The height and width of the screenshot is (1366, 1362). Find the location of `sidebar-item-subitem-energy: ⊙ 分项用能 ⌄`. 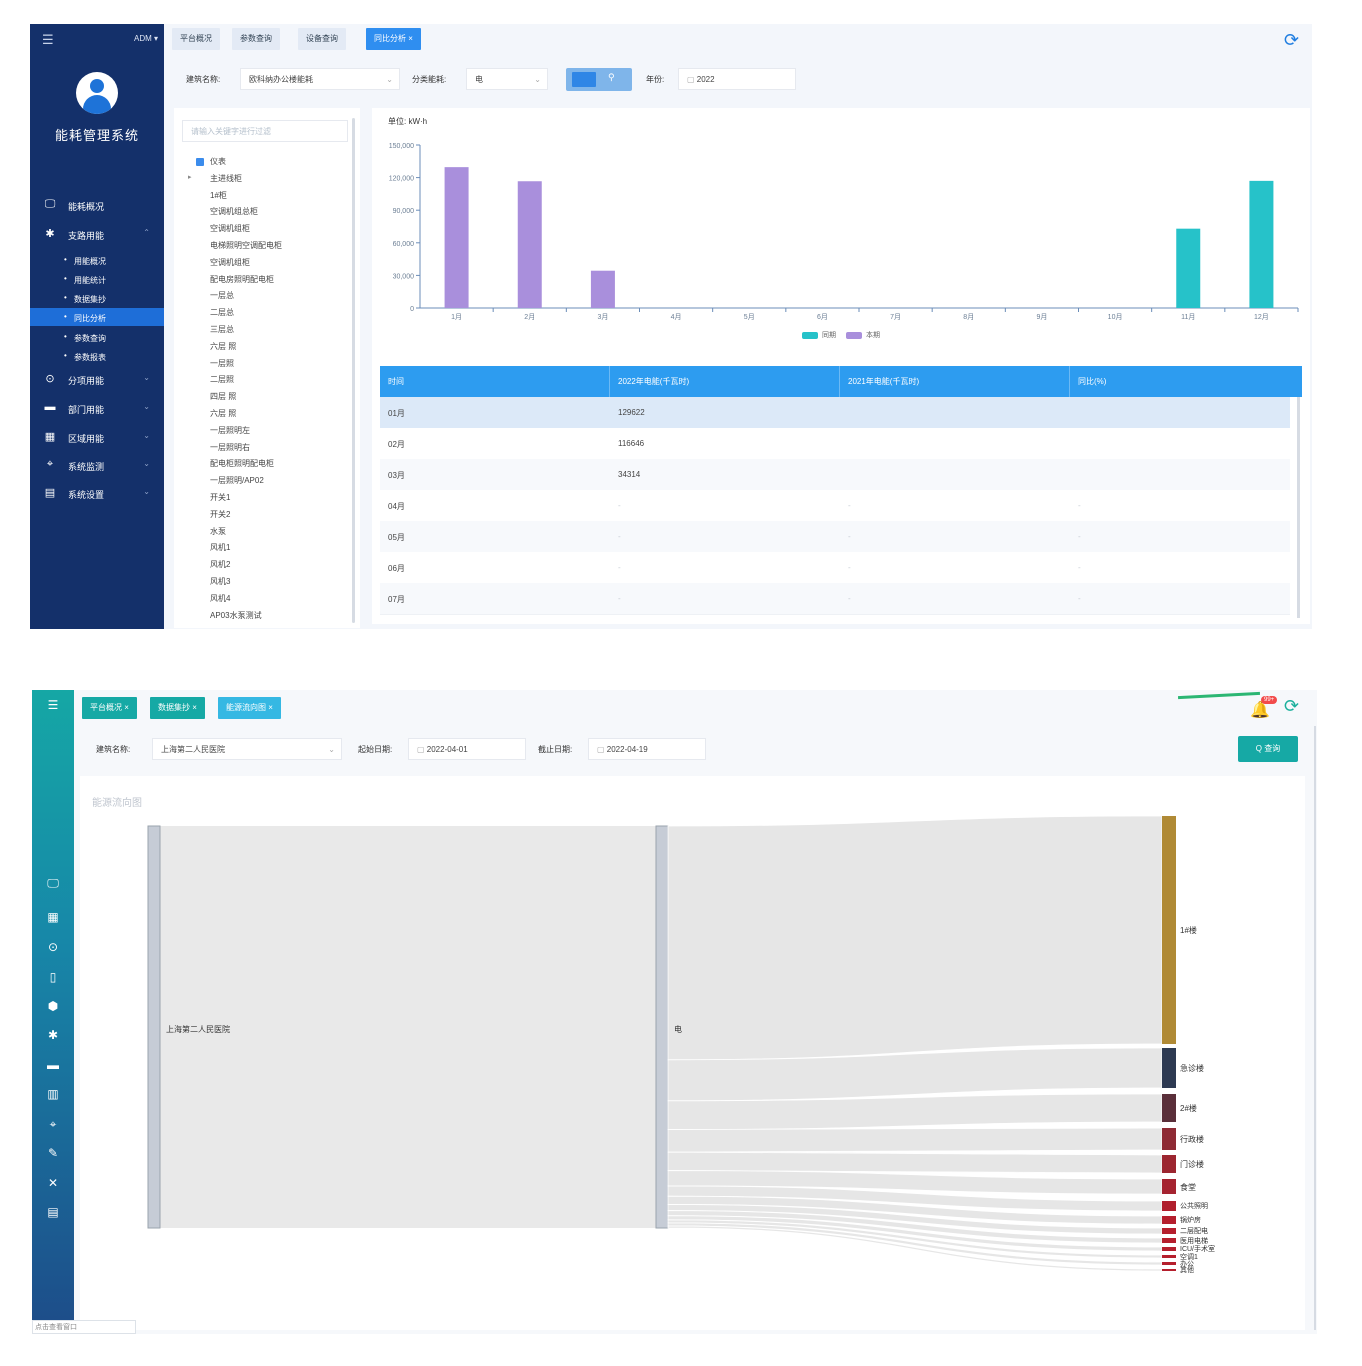

sidebar-item-subitem-energy: ⊙ 分项用能 ⌄ is located at coordinates (97, 379).